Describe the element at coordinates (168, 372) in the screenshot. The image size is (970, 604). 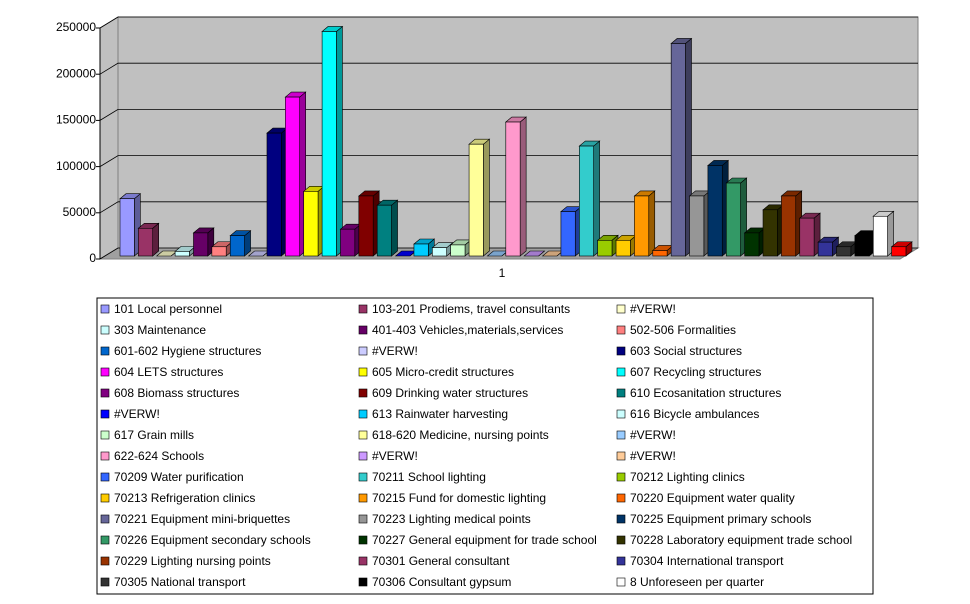
I see `legend-label: 604 LETS structures` at that location.